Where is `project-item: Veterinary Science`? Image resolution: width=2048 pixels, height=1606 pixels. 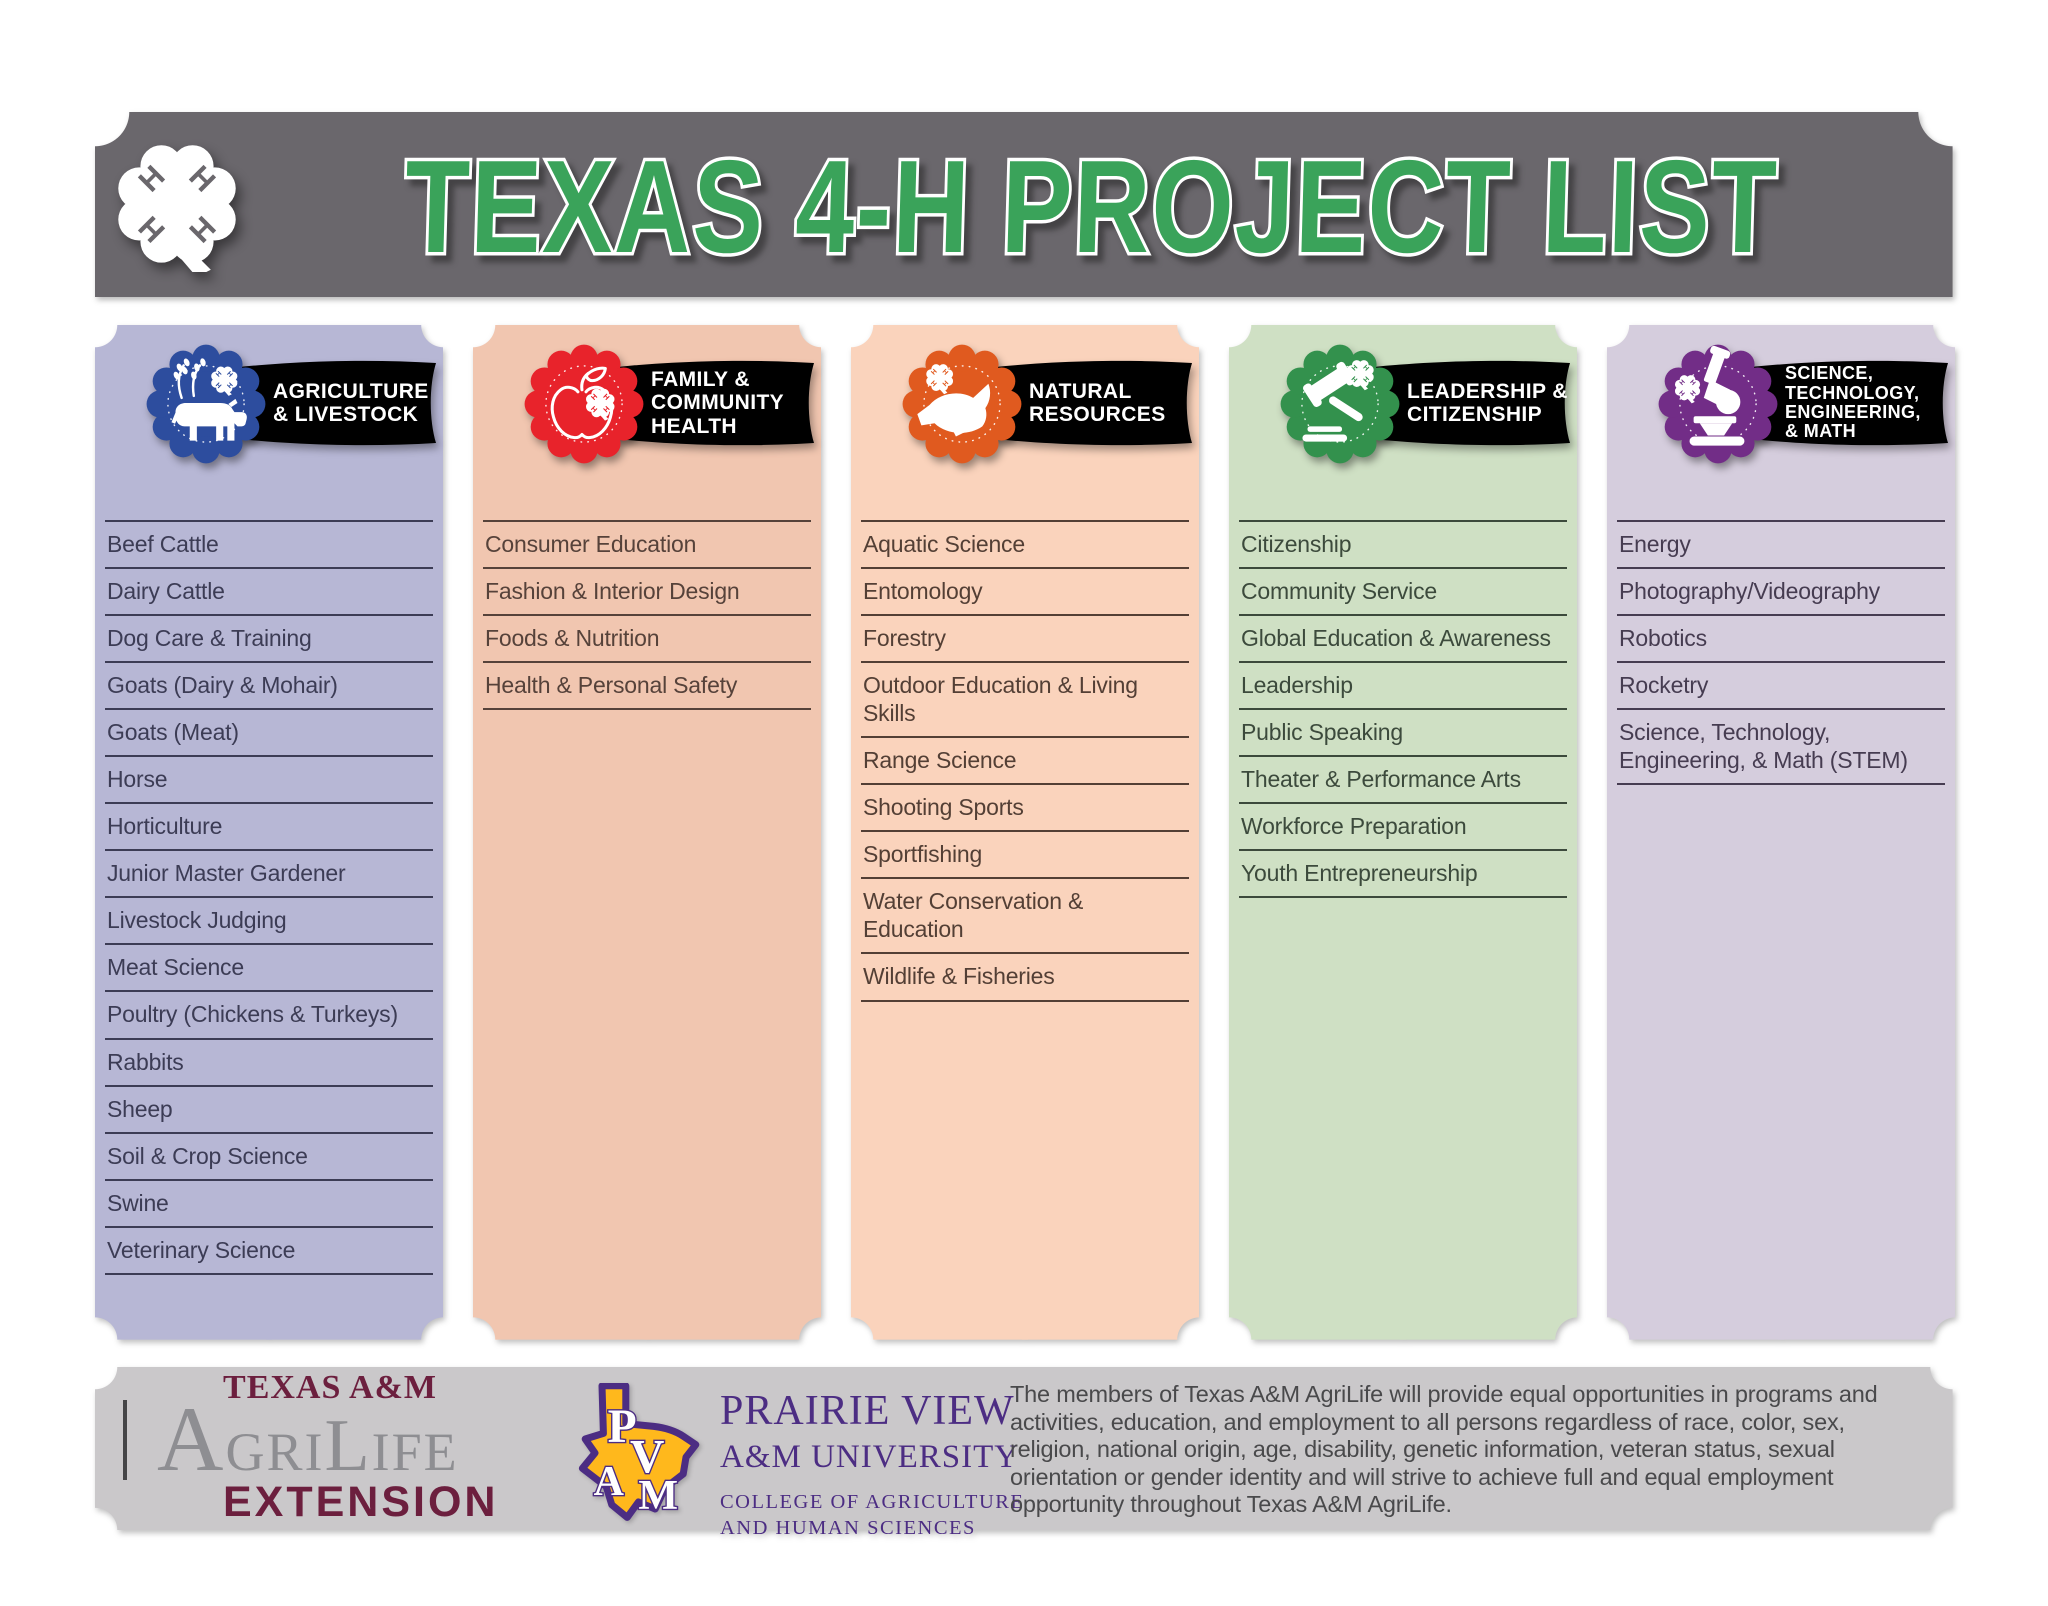 project-item: Veterinary Science is located at coordinates (269, 1251).